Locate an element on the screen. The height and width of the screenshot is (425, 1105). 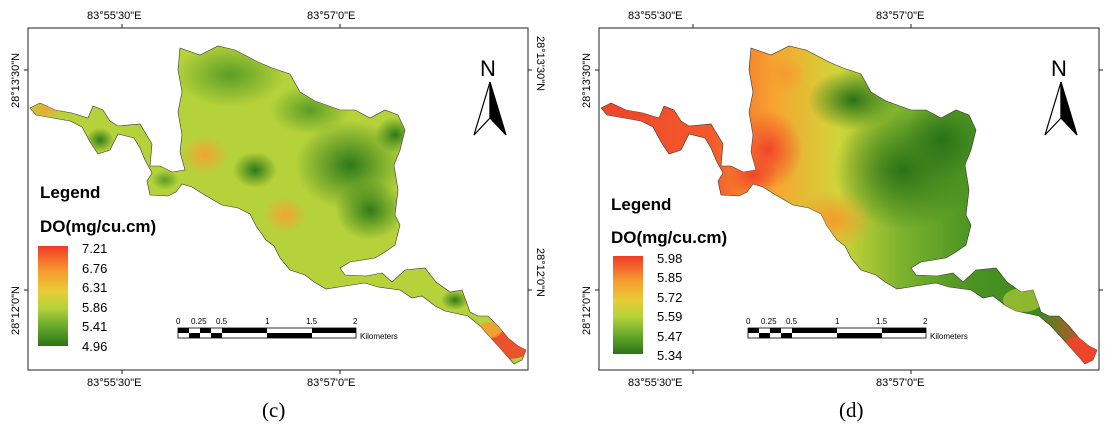
legend-value: 5.72 is located at coordinates (669, 297).